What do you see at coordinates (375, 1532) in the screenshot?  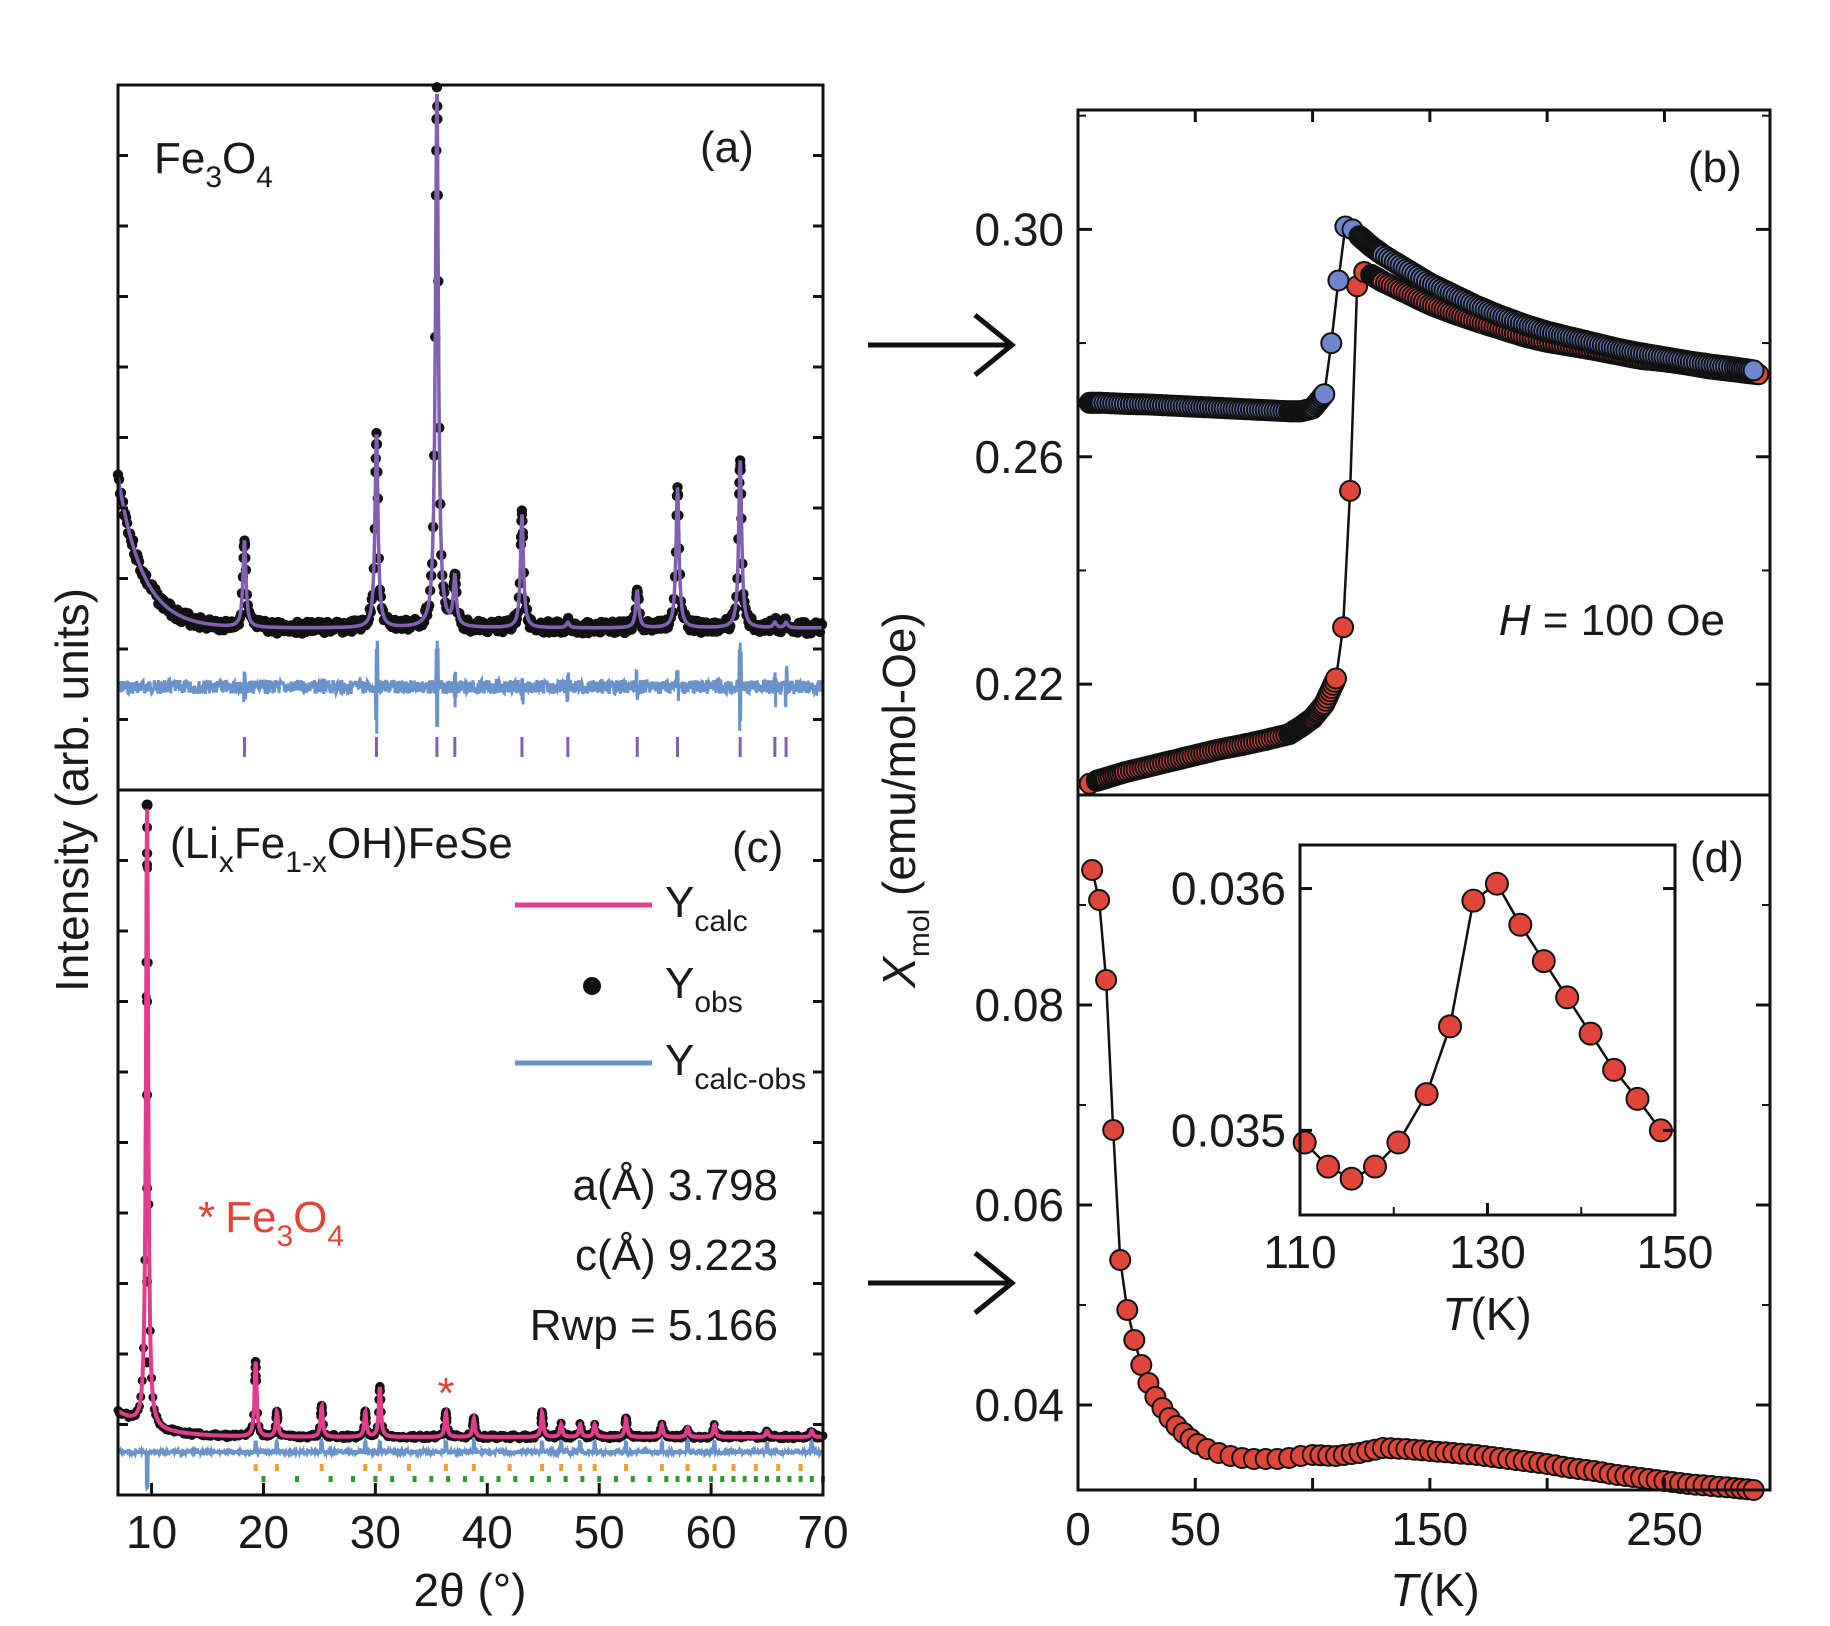 I see `x-tick-label: 30` at bounding box center [375, 1532].